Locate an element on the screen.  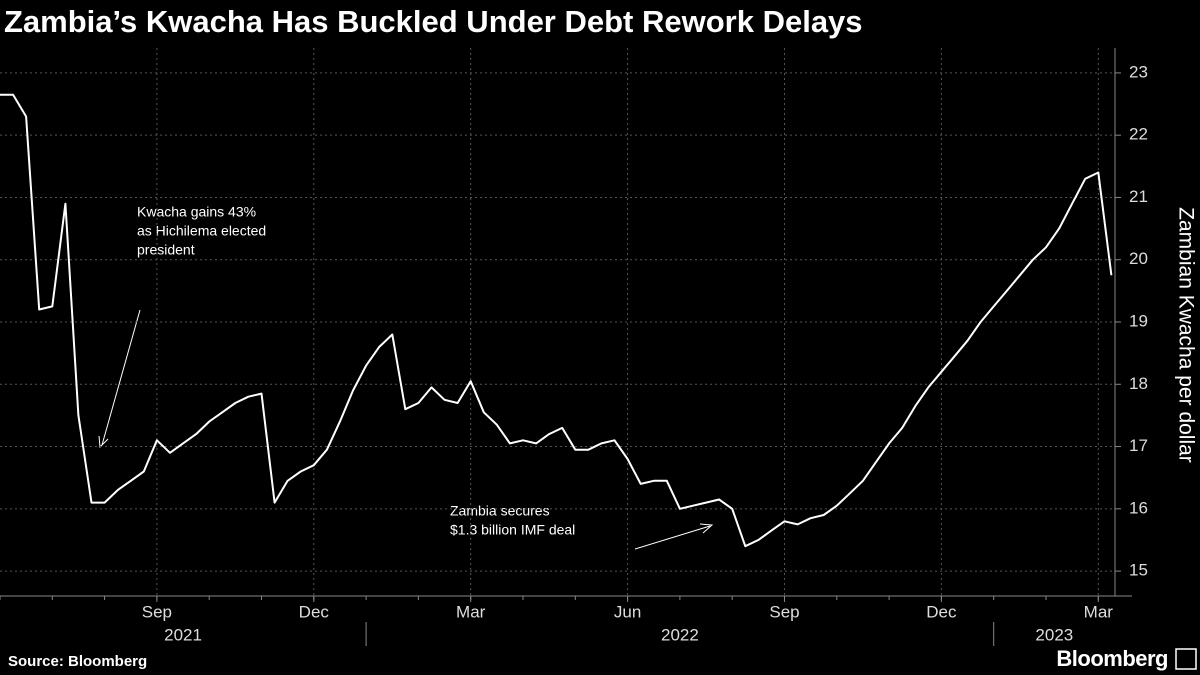
annotation-line: as Hichilema elected is located at coordinates (201, 231).